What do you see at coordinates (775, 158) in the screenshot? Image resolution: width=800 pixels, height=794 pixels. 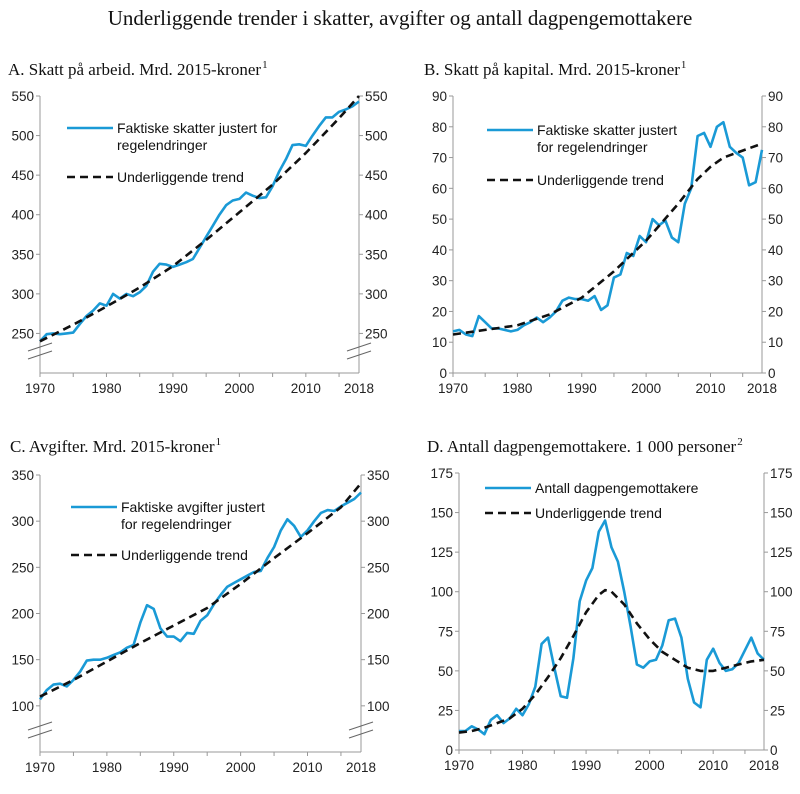 I see `y-tick-label-right: 70` at bounding box center [775, 158].